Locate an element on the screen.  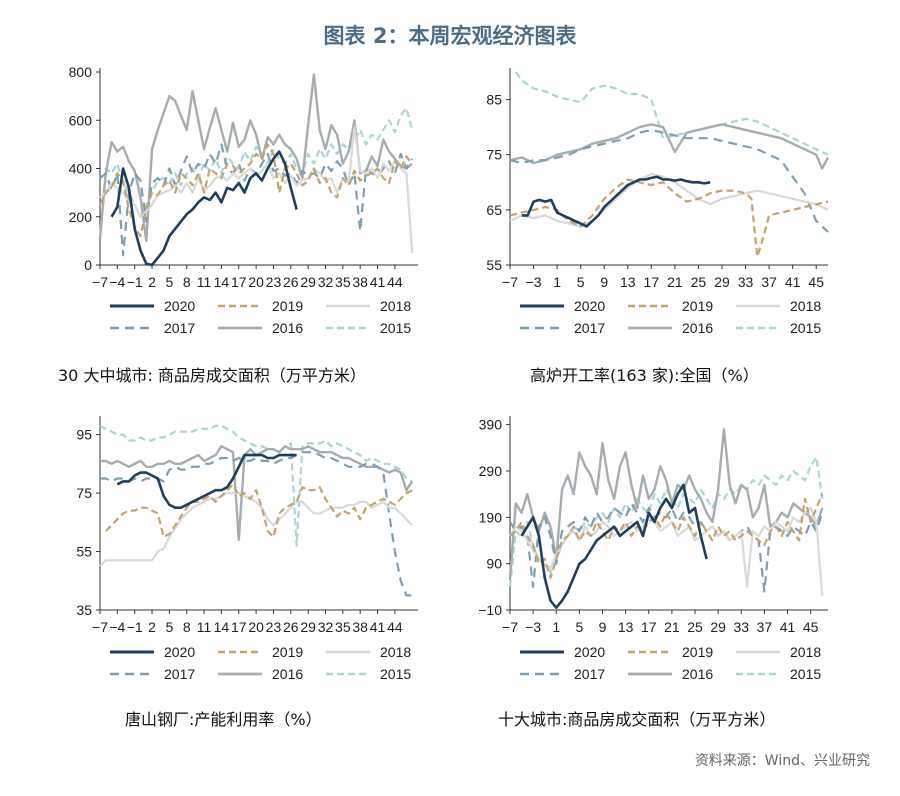
x-tick-label: 25 is located at coordinates (695, 627).